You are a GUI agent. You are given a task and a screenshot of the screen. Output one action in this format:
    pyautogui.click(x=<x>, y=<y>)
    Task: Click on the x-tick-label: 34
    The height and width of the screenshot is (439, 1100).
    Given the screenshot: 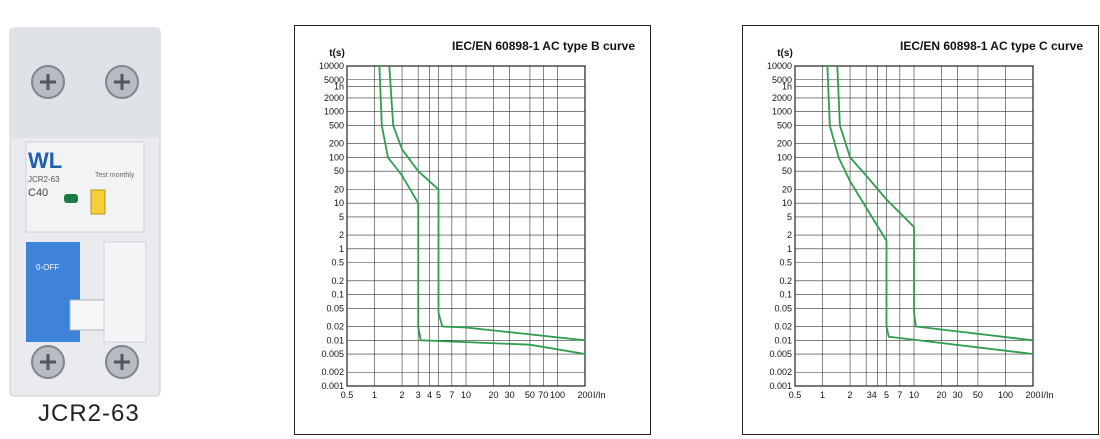 What is the action you would take?
    pyautogui.click(x=872, y=395)
    